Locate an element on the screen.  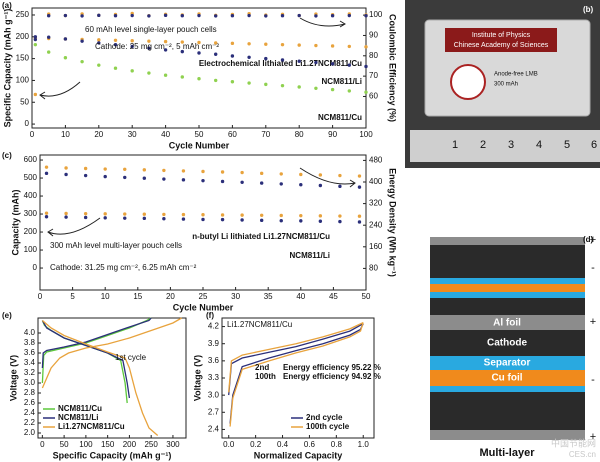
x-tick-label: 20 is located at coordinates (170, 296).